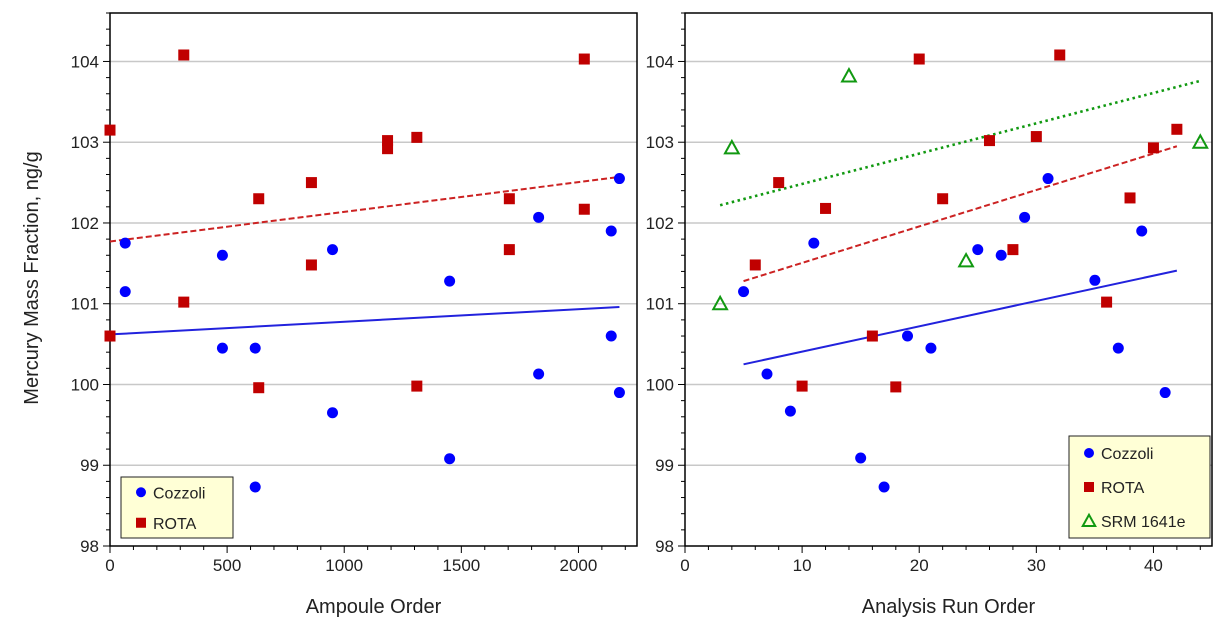  Describe the element at coordinates (919, 565) in the screenshot. I see `x-tick-label: 20` at that location.